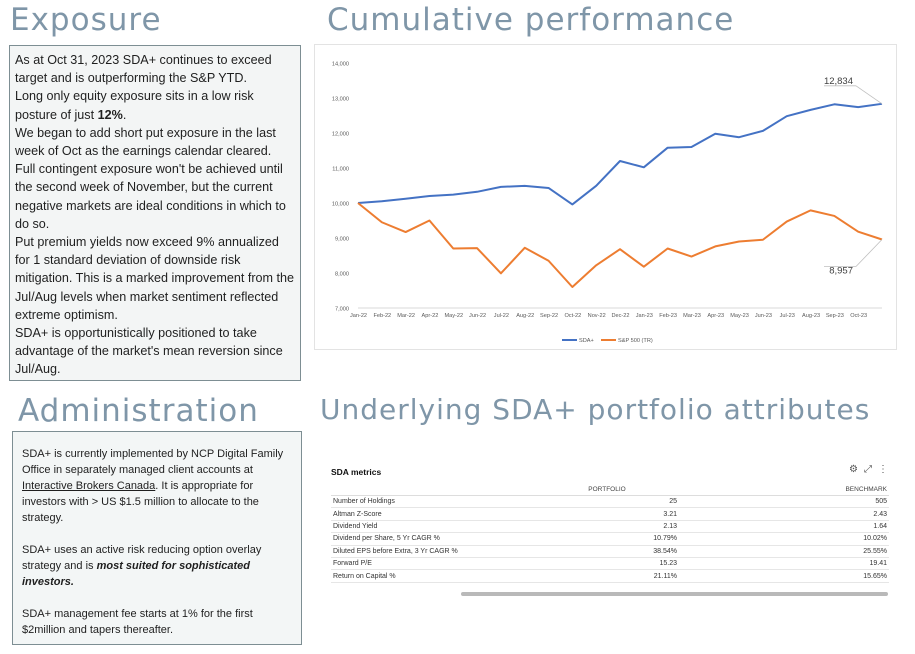 The height and width of the screenshot is (654, 915). Describe the element at coordinates (607, 564) in the screenshot. I see `portfolio-value-cell: 15.23` at that location.